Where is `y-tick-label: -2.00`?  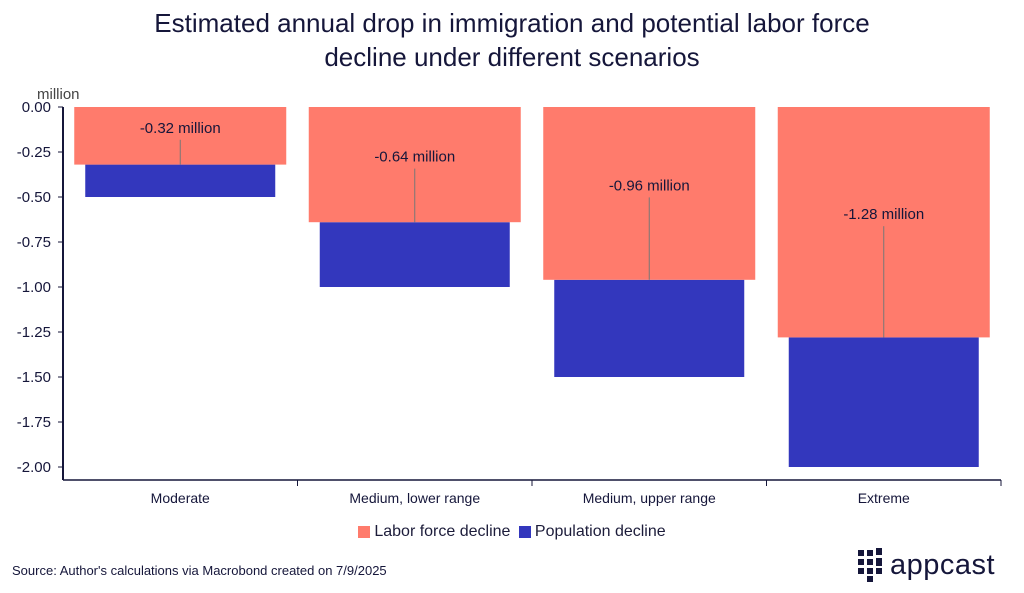
y-tick-label: -2.00 is located at coordinates (34, 467).